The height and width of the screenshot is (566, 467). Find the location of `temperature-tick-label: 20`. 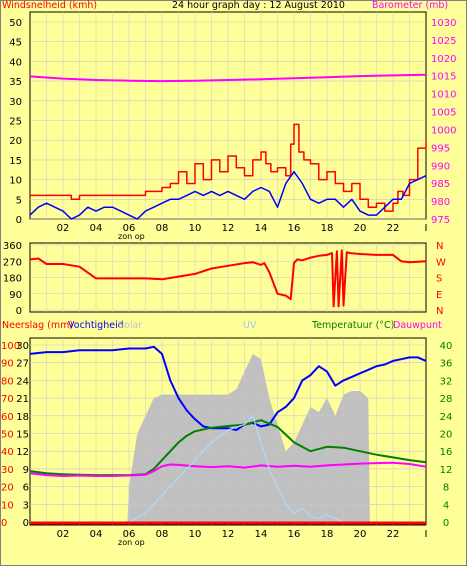

temperature-tick-label: 20 is located at coordinates (446, 435).